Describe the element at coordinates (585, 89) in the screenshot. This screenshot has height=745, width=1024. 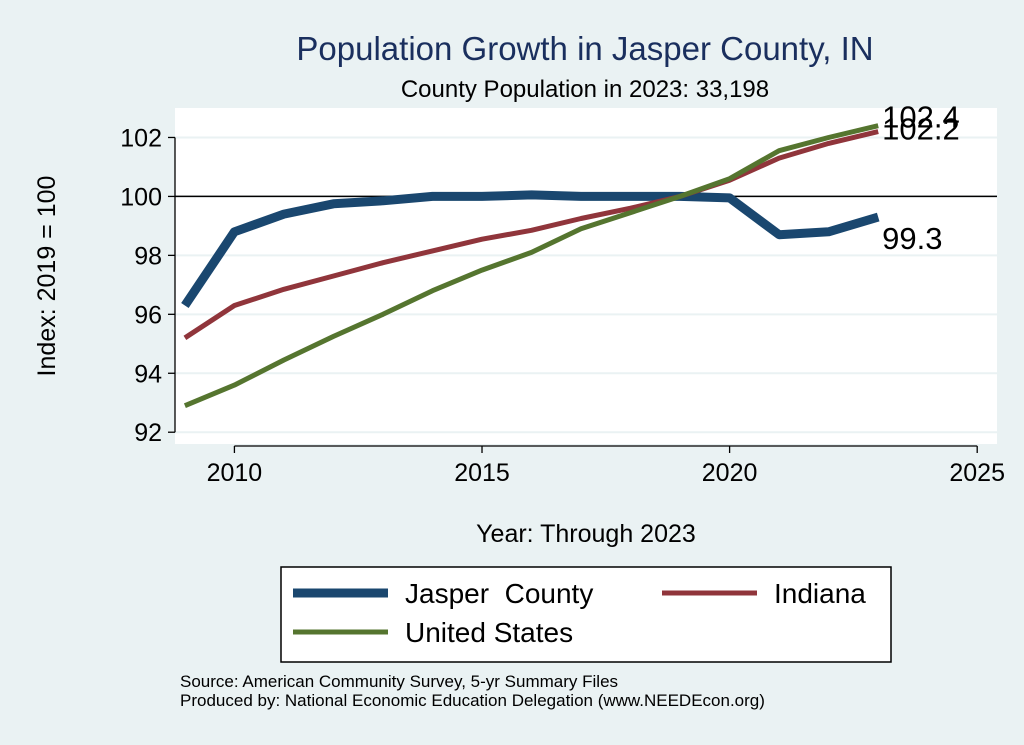
I see `chart-subtitle: County Population in 2023: 33,198` at that location.